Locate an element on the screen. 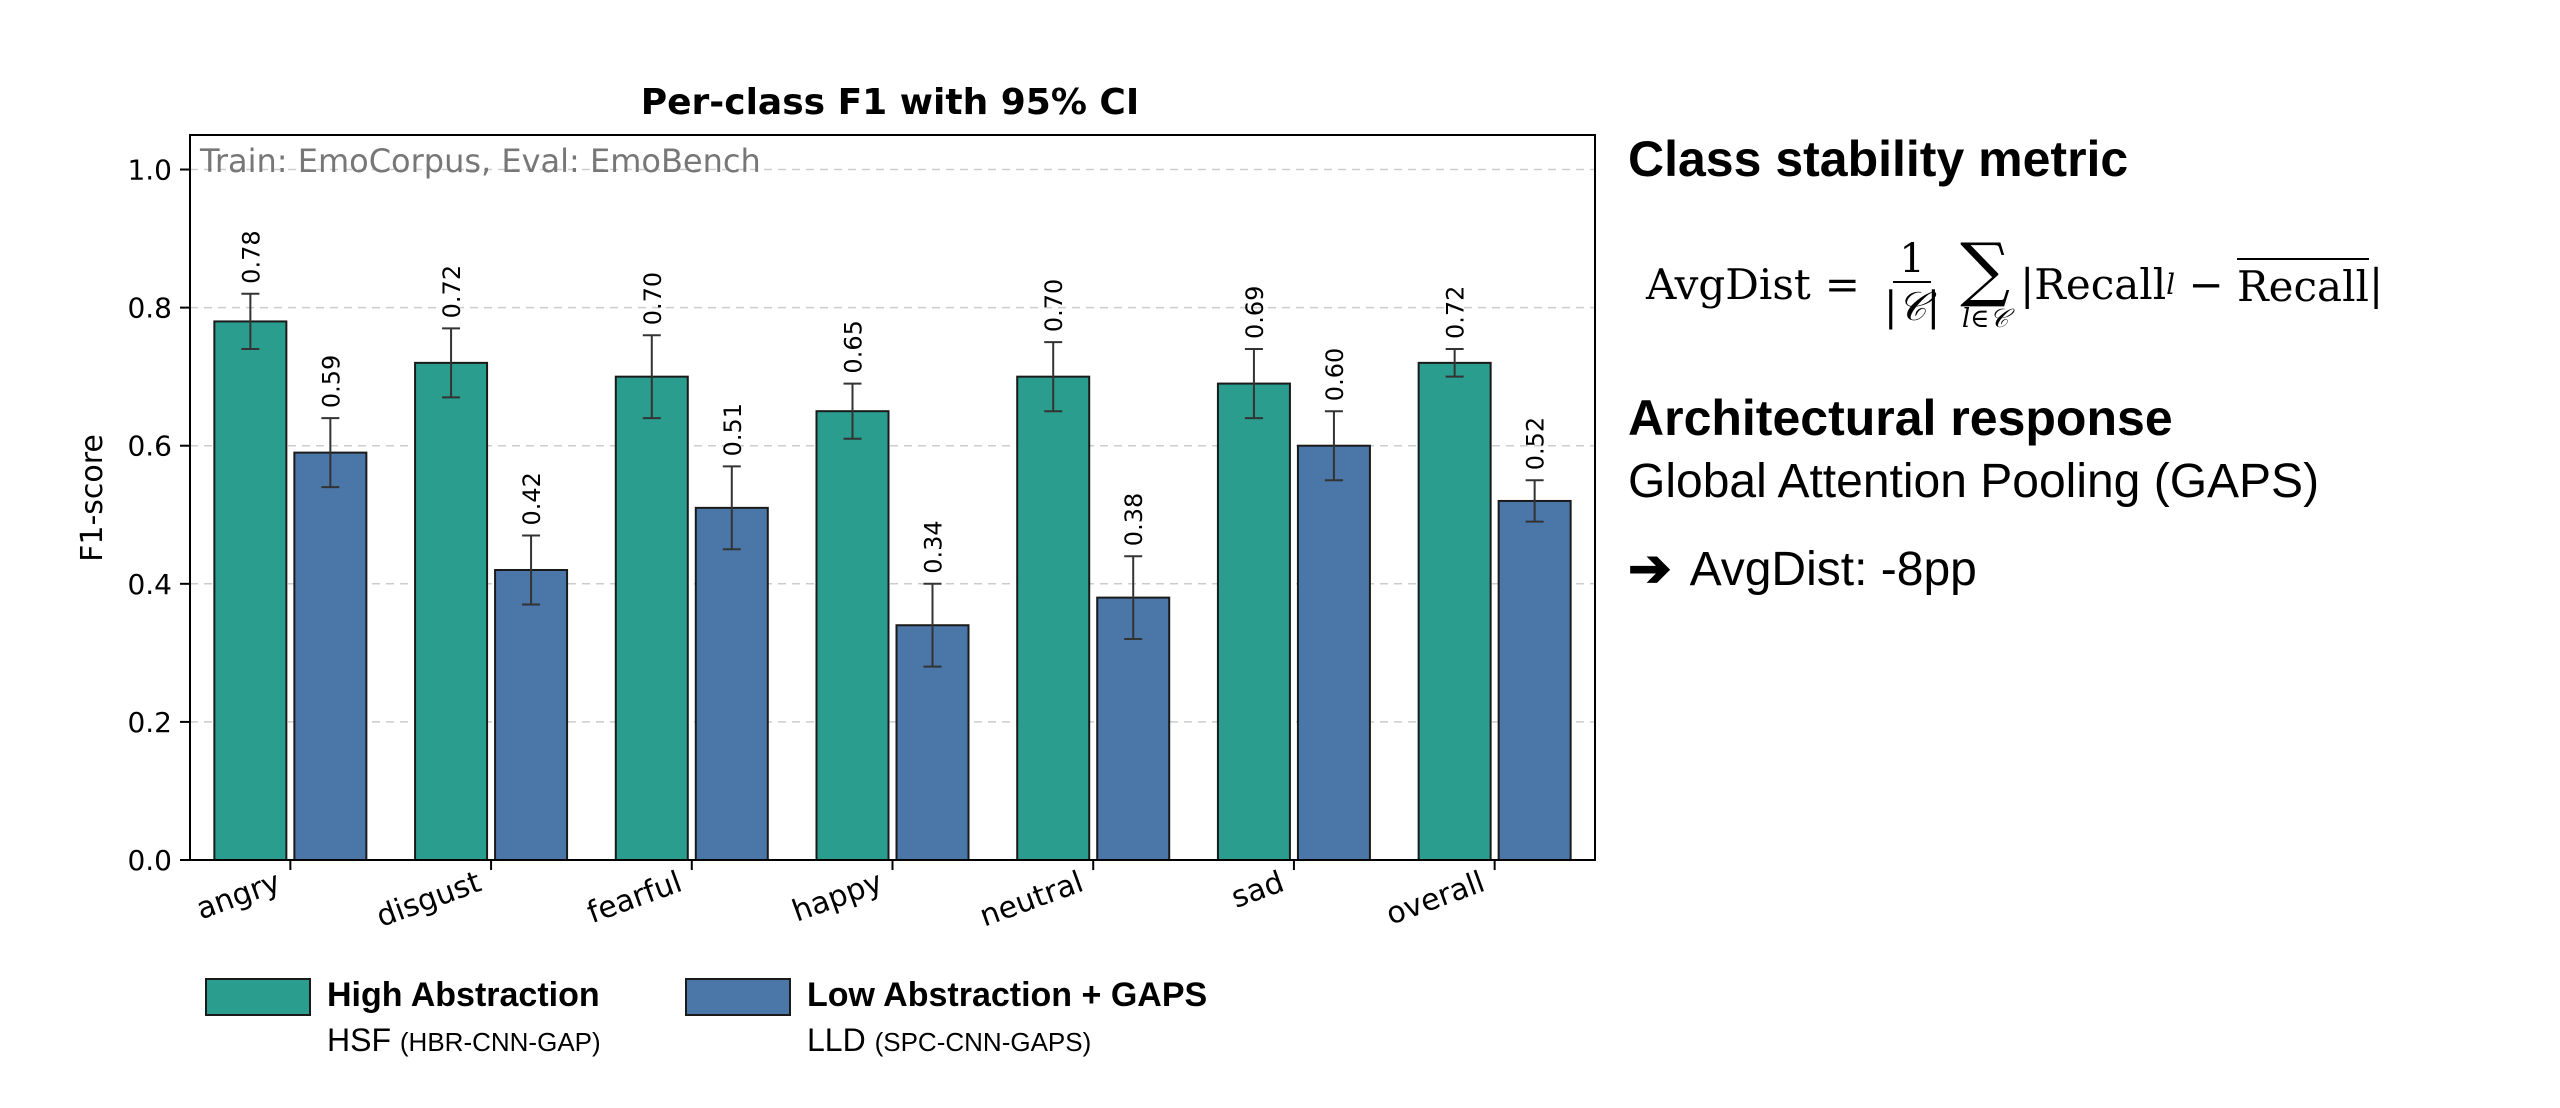  y-axis-label: F1-score is located at coordinates (92, 498).